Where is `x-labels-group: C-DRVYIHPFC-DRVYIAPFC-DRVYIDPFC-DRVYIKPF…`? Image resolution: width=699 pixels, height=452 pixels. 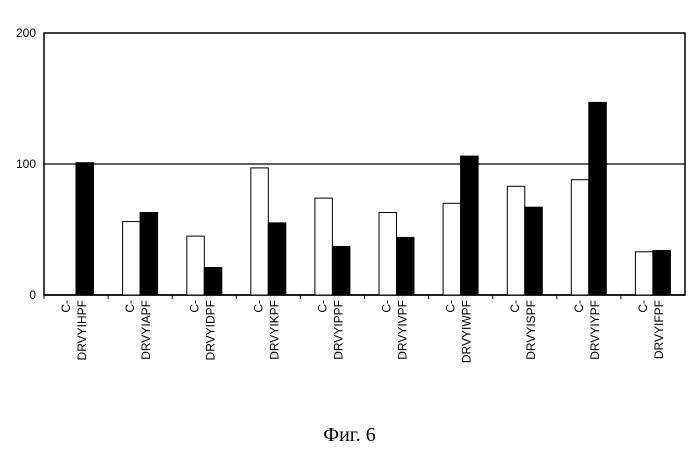 x-labels-group: C-DRVYIHPFC-DRVYIAPFC-DRVYIDPFC-DRVYIKPF… is located at coordinates (362, 331).